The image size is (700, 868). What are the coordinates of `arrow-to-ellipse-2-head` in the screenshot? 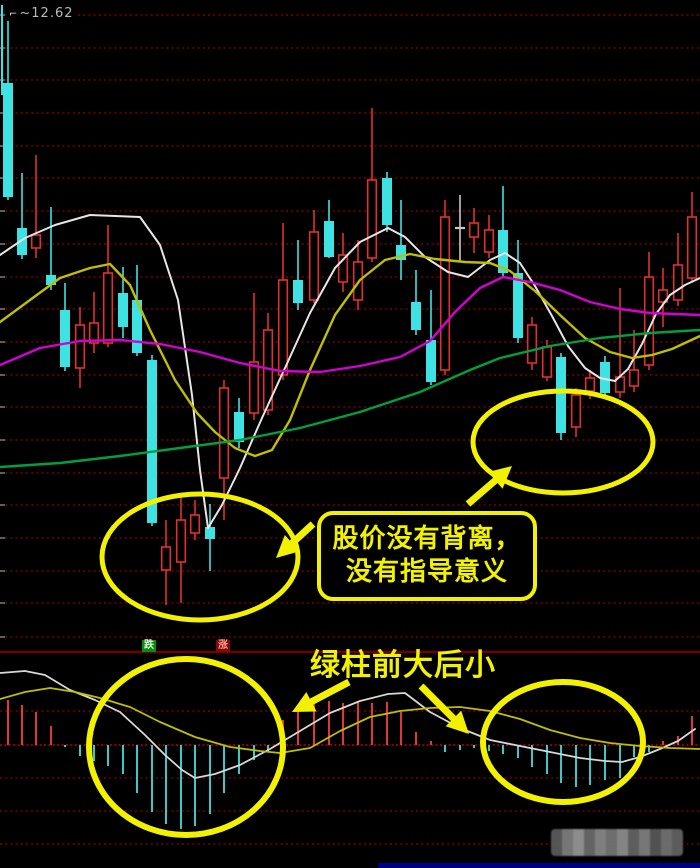 It's located at (500, 477).